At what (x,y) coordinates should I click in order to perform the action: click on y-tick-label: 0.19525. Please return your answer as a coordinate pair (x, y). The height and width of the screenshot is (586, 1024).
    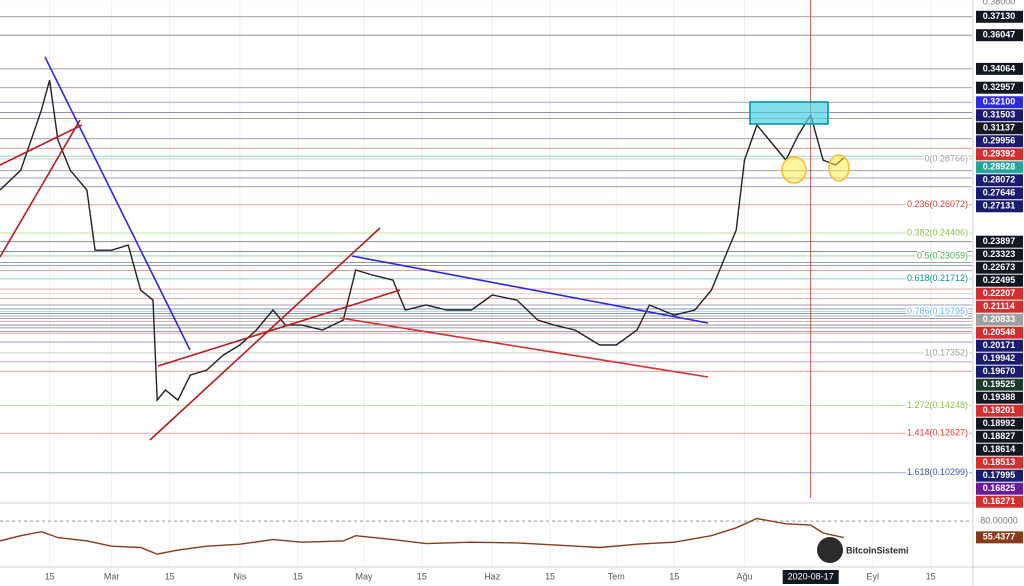
    Looking at the image, I should click on (999, 384).